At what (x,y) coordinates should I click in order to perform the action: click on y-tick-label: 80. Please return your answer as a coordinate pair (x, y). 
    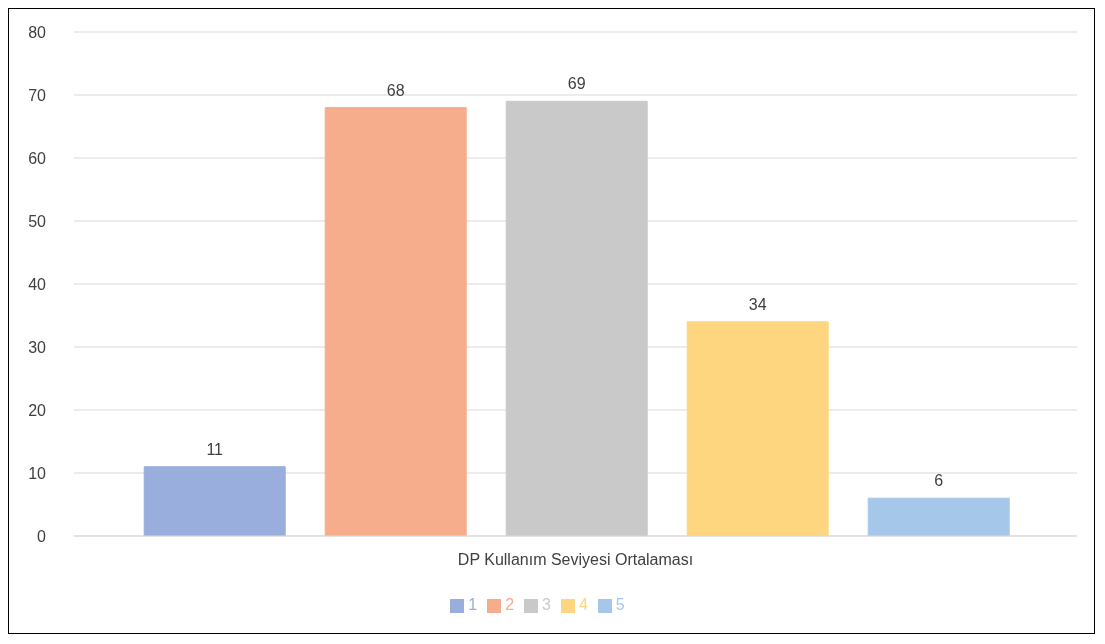
    Looking at the image, I should click on (37, 32).